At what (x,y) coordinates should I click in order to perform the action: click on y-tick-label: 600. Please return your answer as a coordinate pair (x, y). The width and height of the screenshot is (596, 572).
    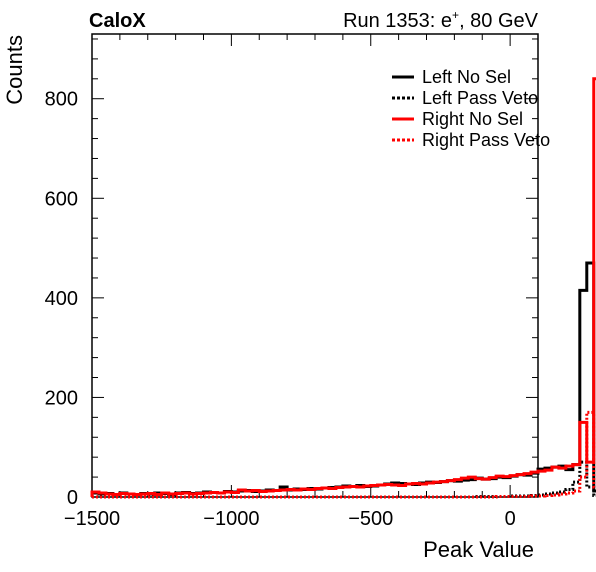
    Looking at the image, I should click on (61, 199).